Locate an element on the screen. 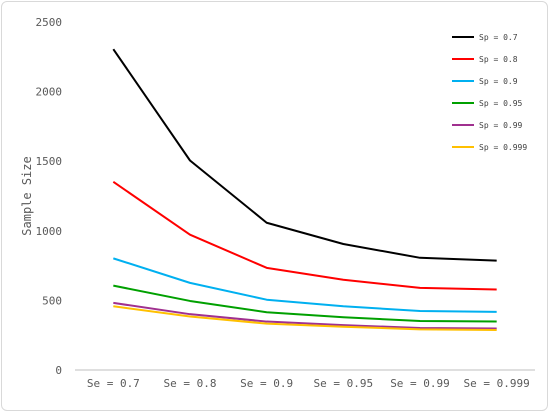 Image resolution: width=550 pixels, height=413 pixels. y-tick-label: 2500 is located at coordinates (49, 22).